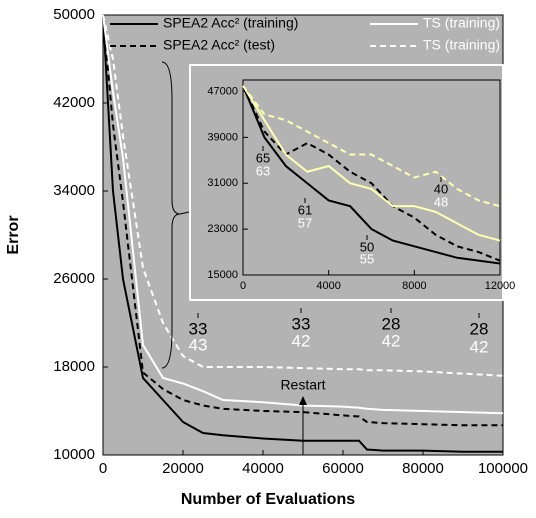  Describe the element at coordinates (328, 286) in the screenshot. I see `x-tick-label: 4000` at that location.